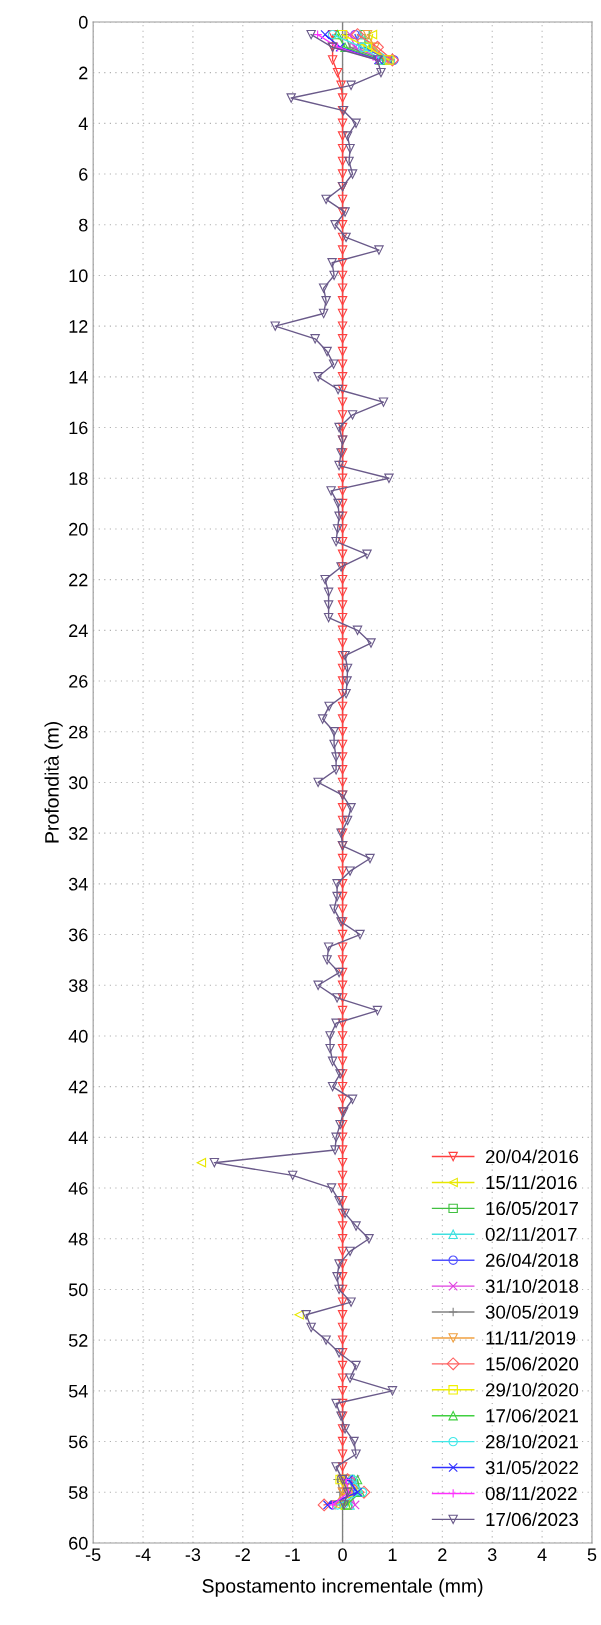 The image size is (601, 1625). I want to click on y-tick-label: 24, so click(78, 630).